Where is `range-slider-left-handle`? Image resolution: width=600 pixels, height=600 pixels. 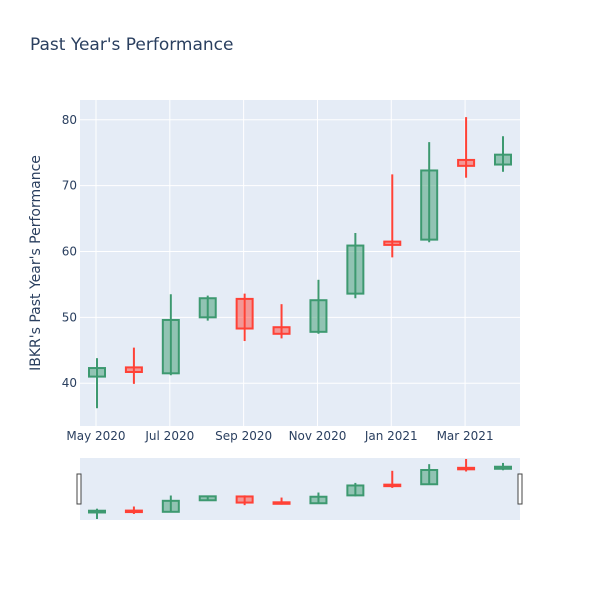 range-slider-left-handle is located at coordinates (79, 489).